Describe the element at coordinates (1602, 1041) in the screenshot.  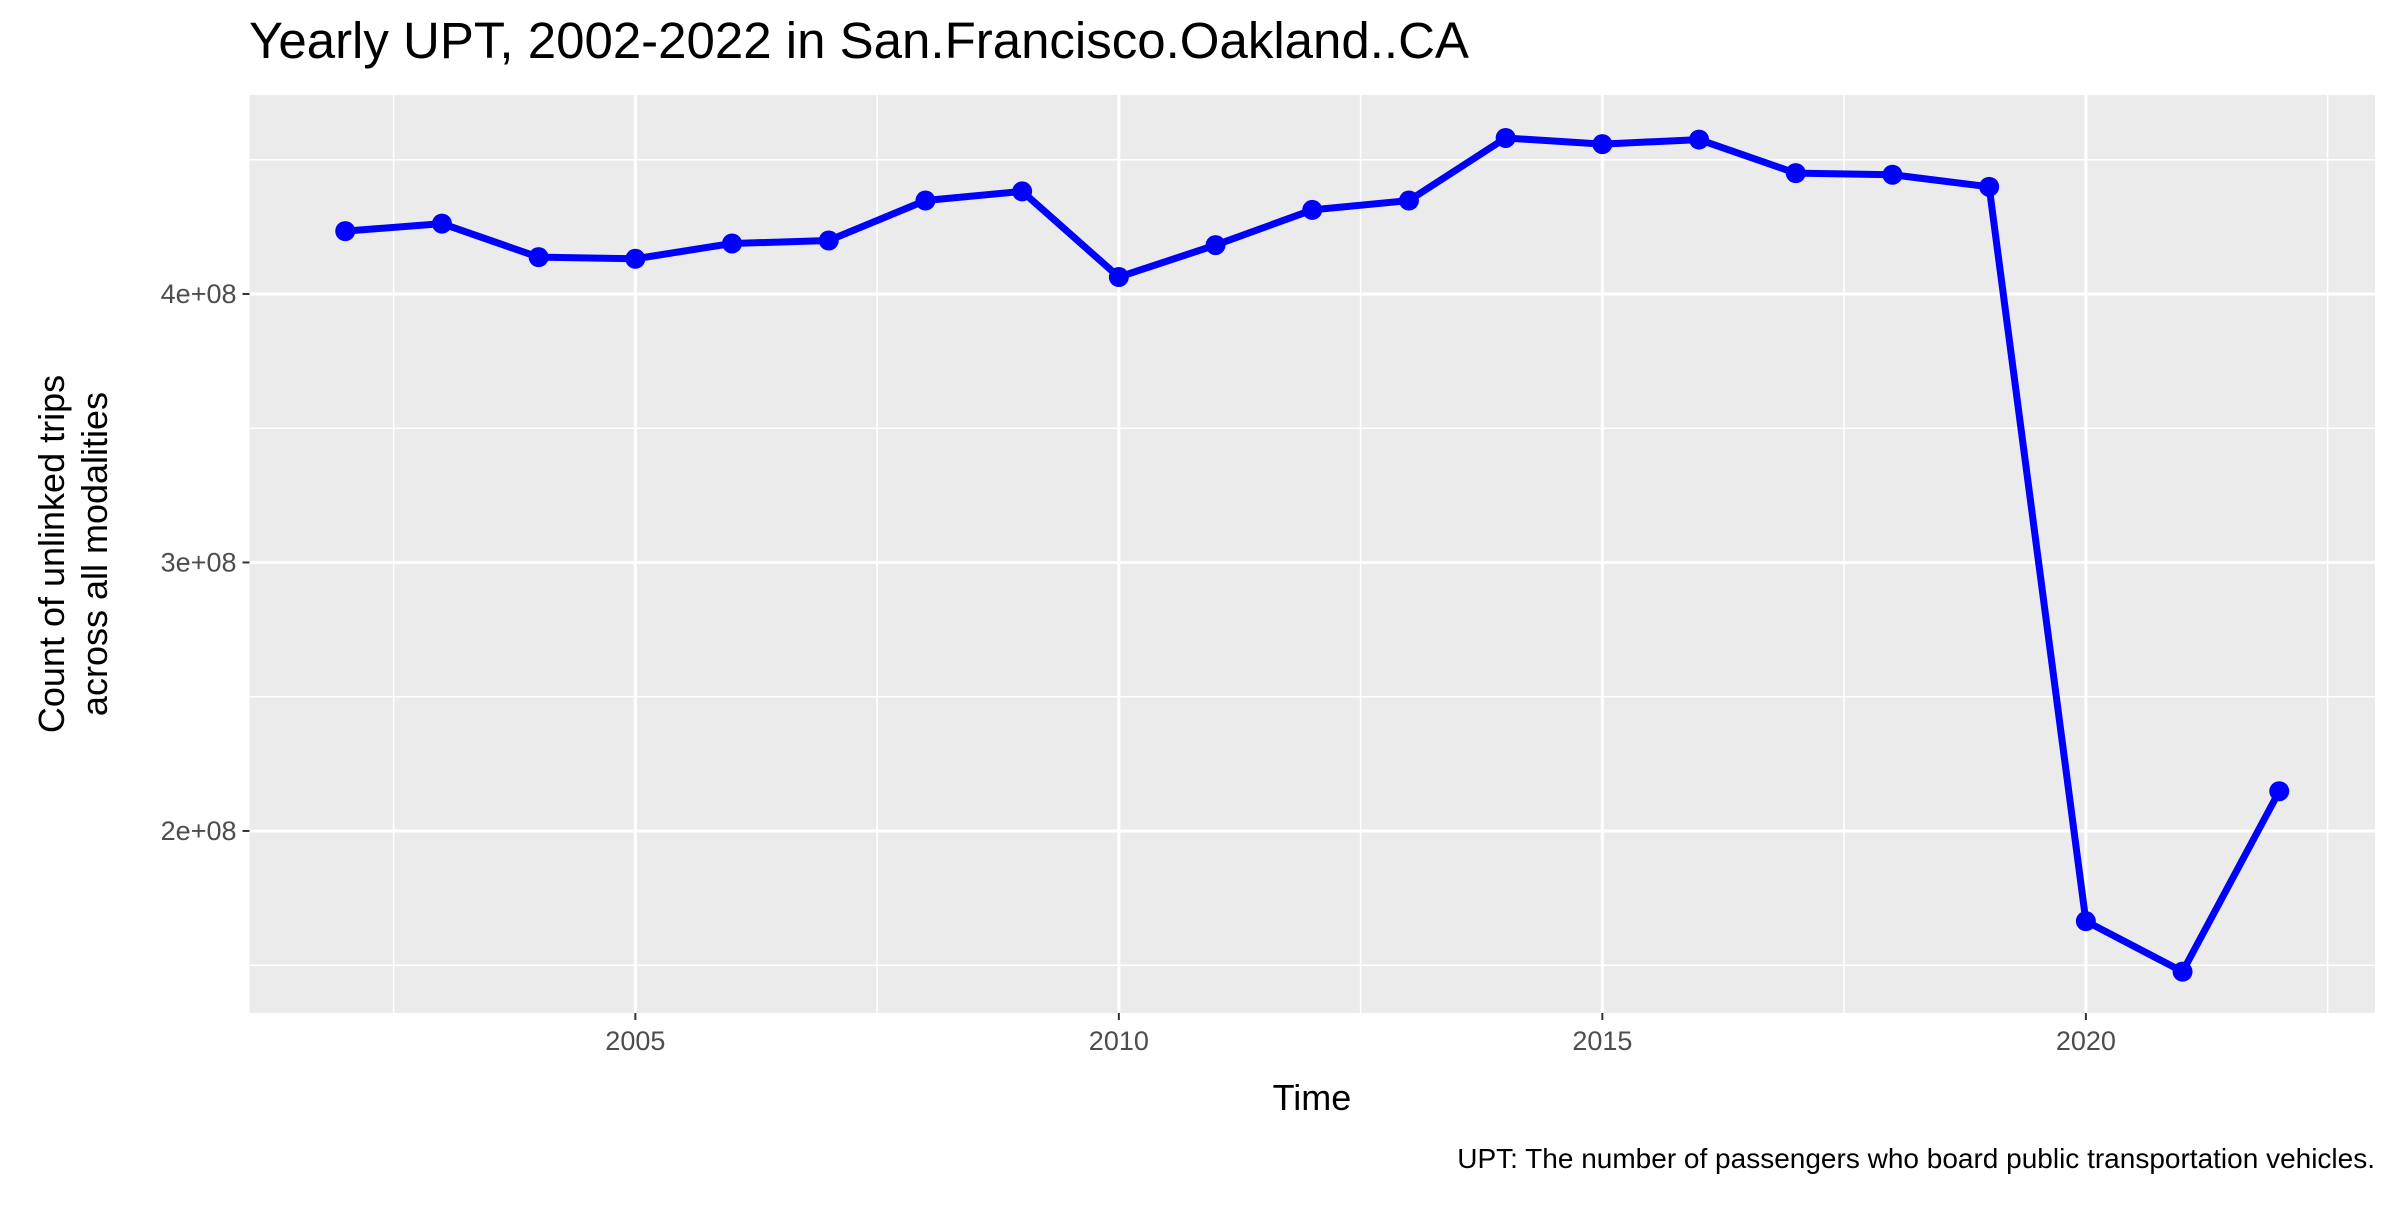
I see `x-tick-label: 2015` at that location.